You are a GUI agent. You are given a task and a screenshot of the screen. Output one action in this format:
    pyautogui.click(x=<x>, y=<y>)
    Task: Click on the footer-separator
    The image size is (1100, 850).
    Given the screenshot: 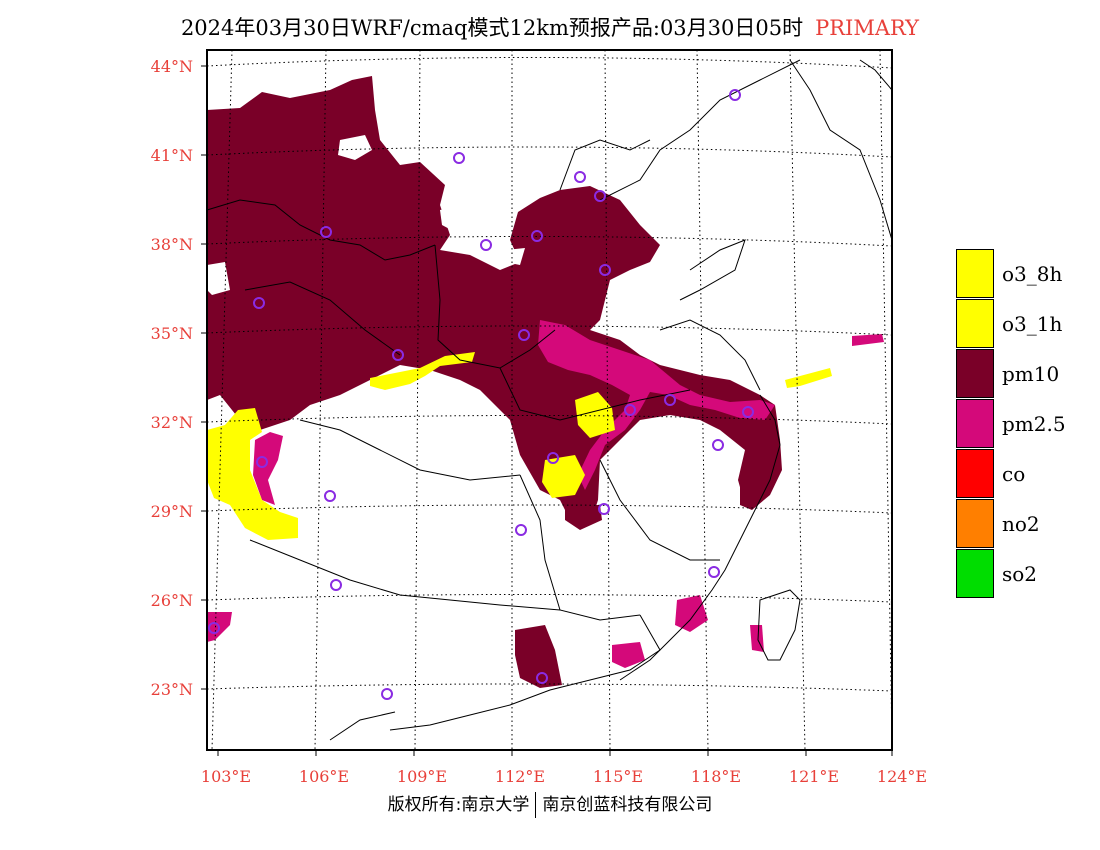 What is the action you would take?
    pyautogui.click(x=536, y=805)
    